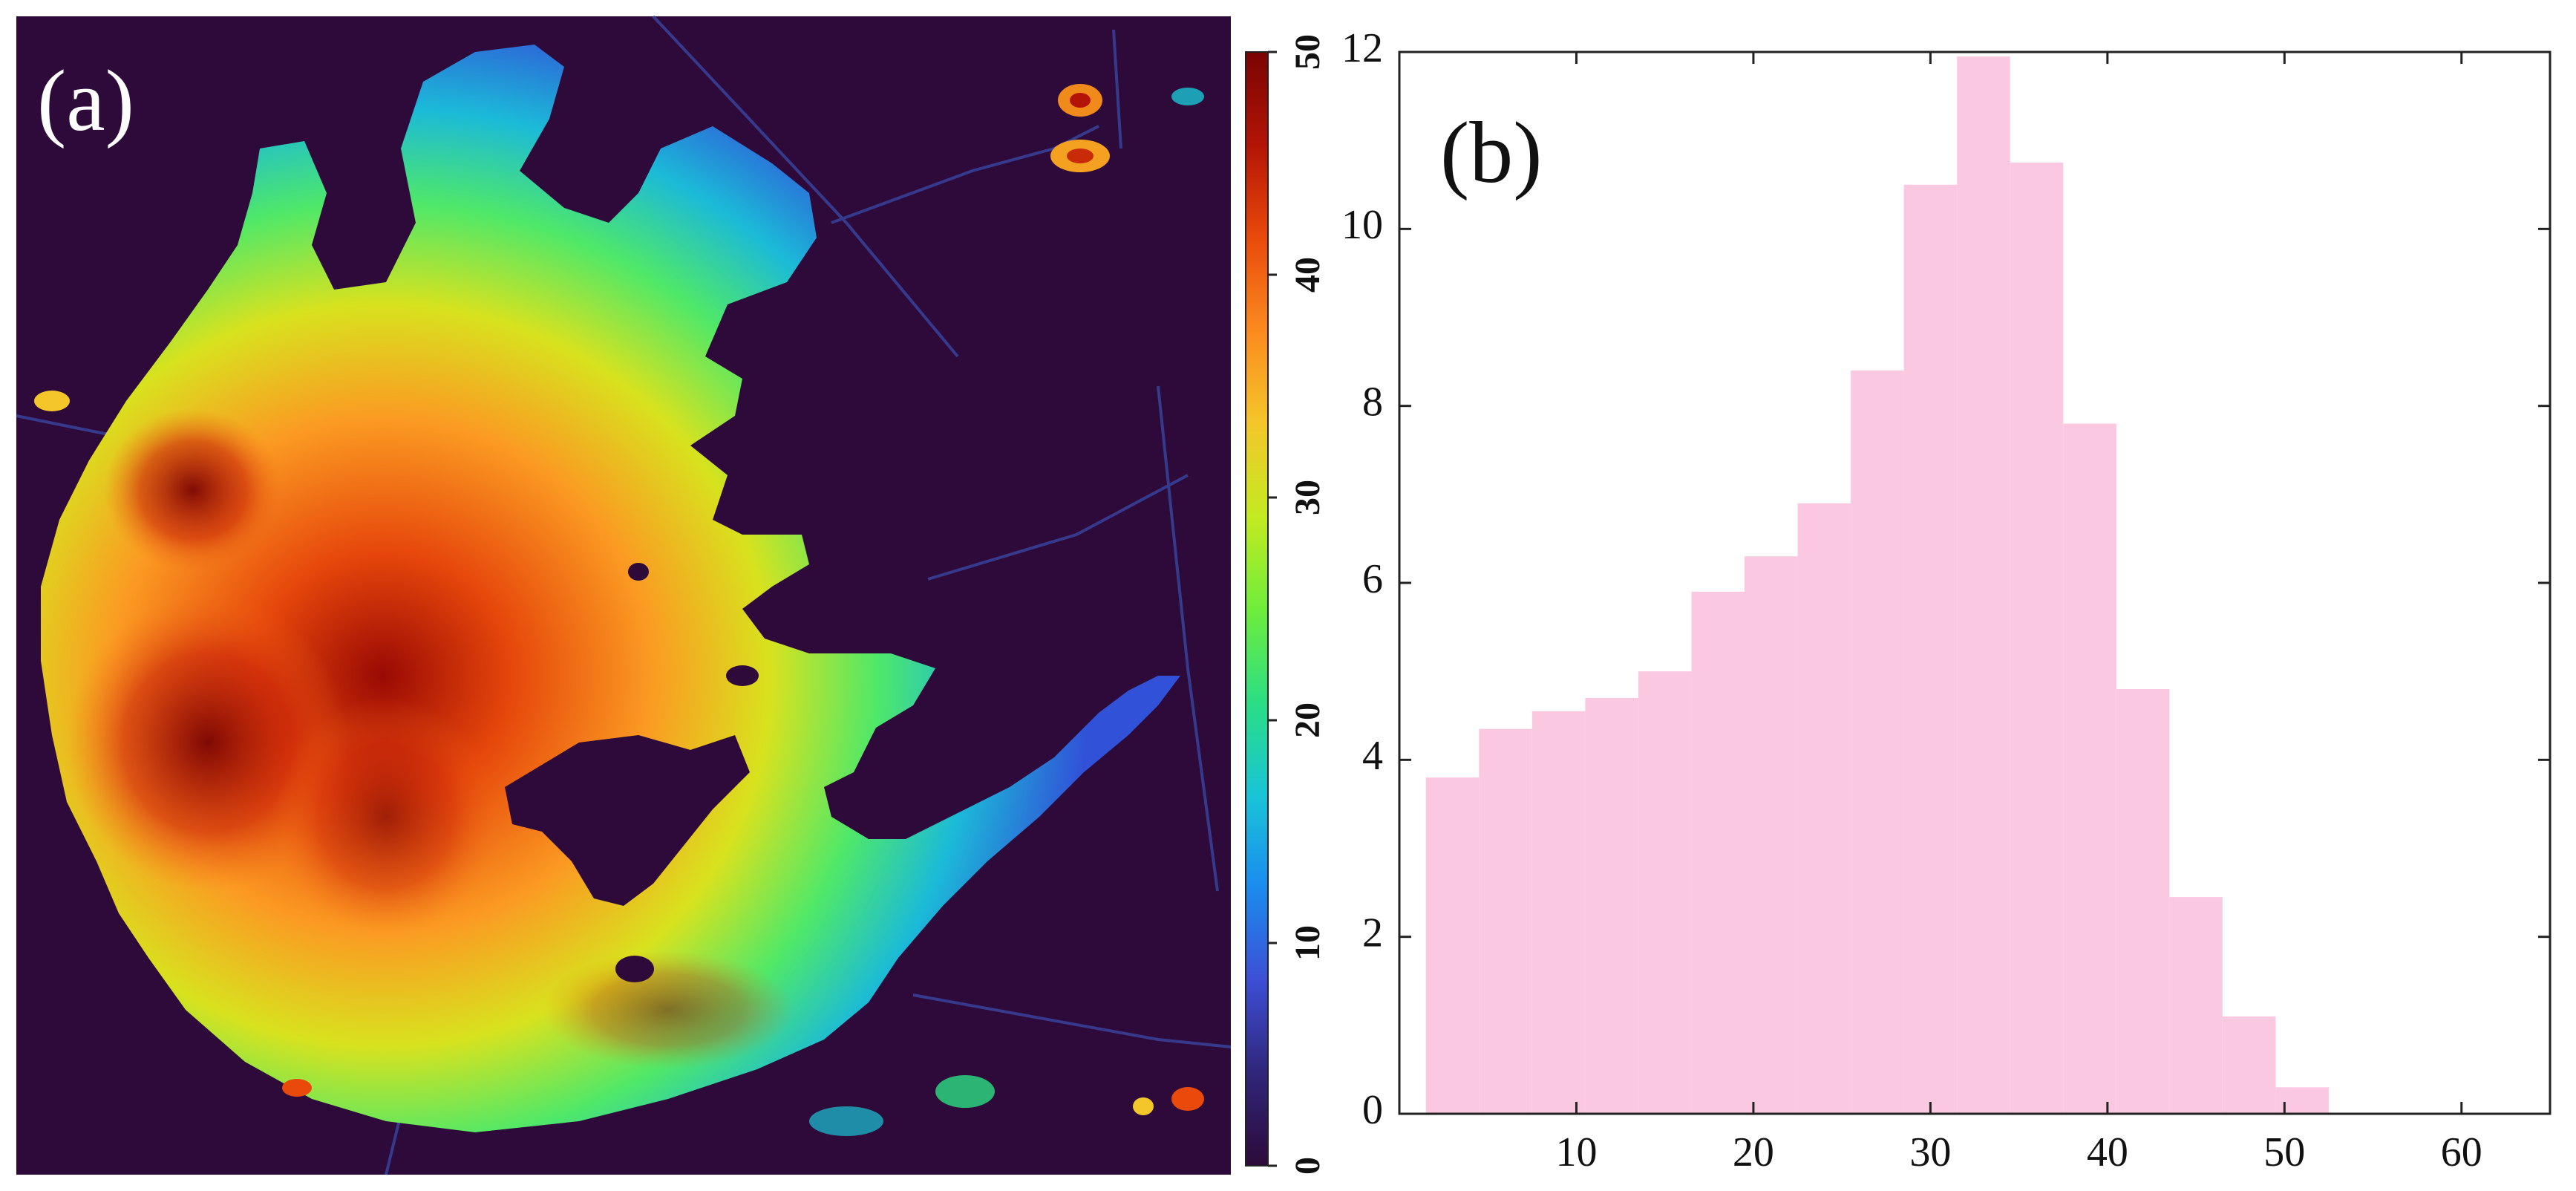 This screenshot has height=1191, width=2576. I want to click on y-tick-label: 0, so click(1372, 1110).